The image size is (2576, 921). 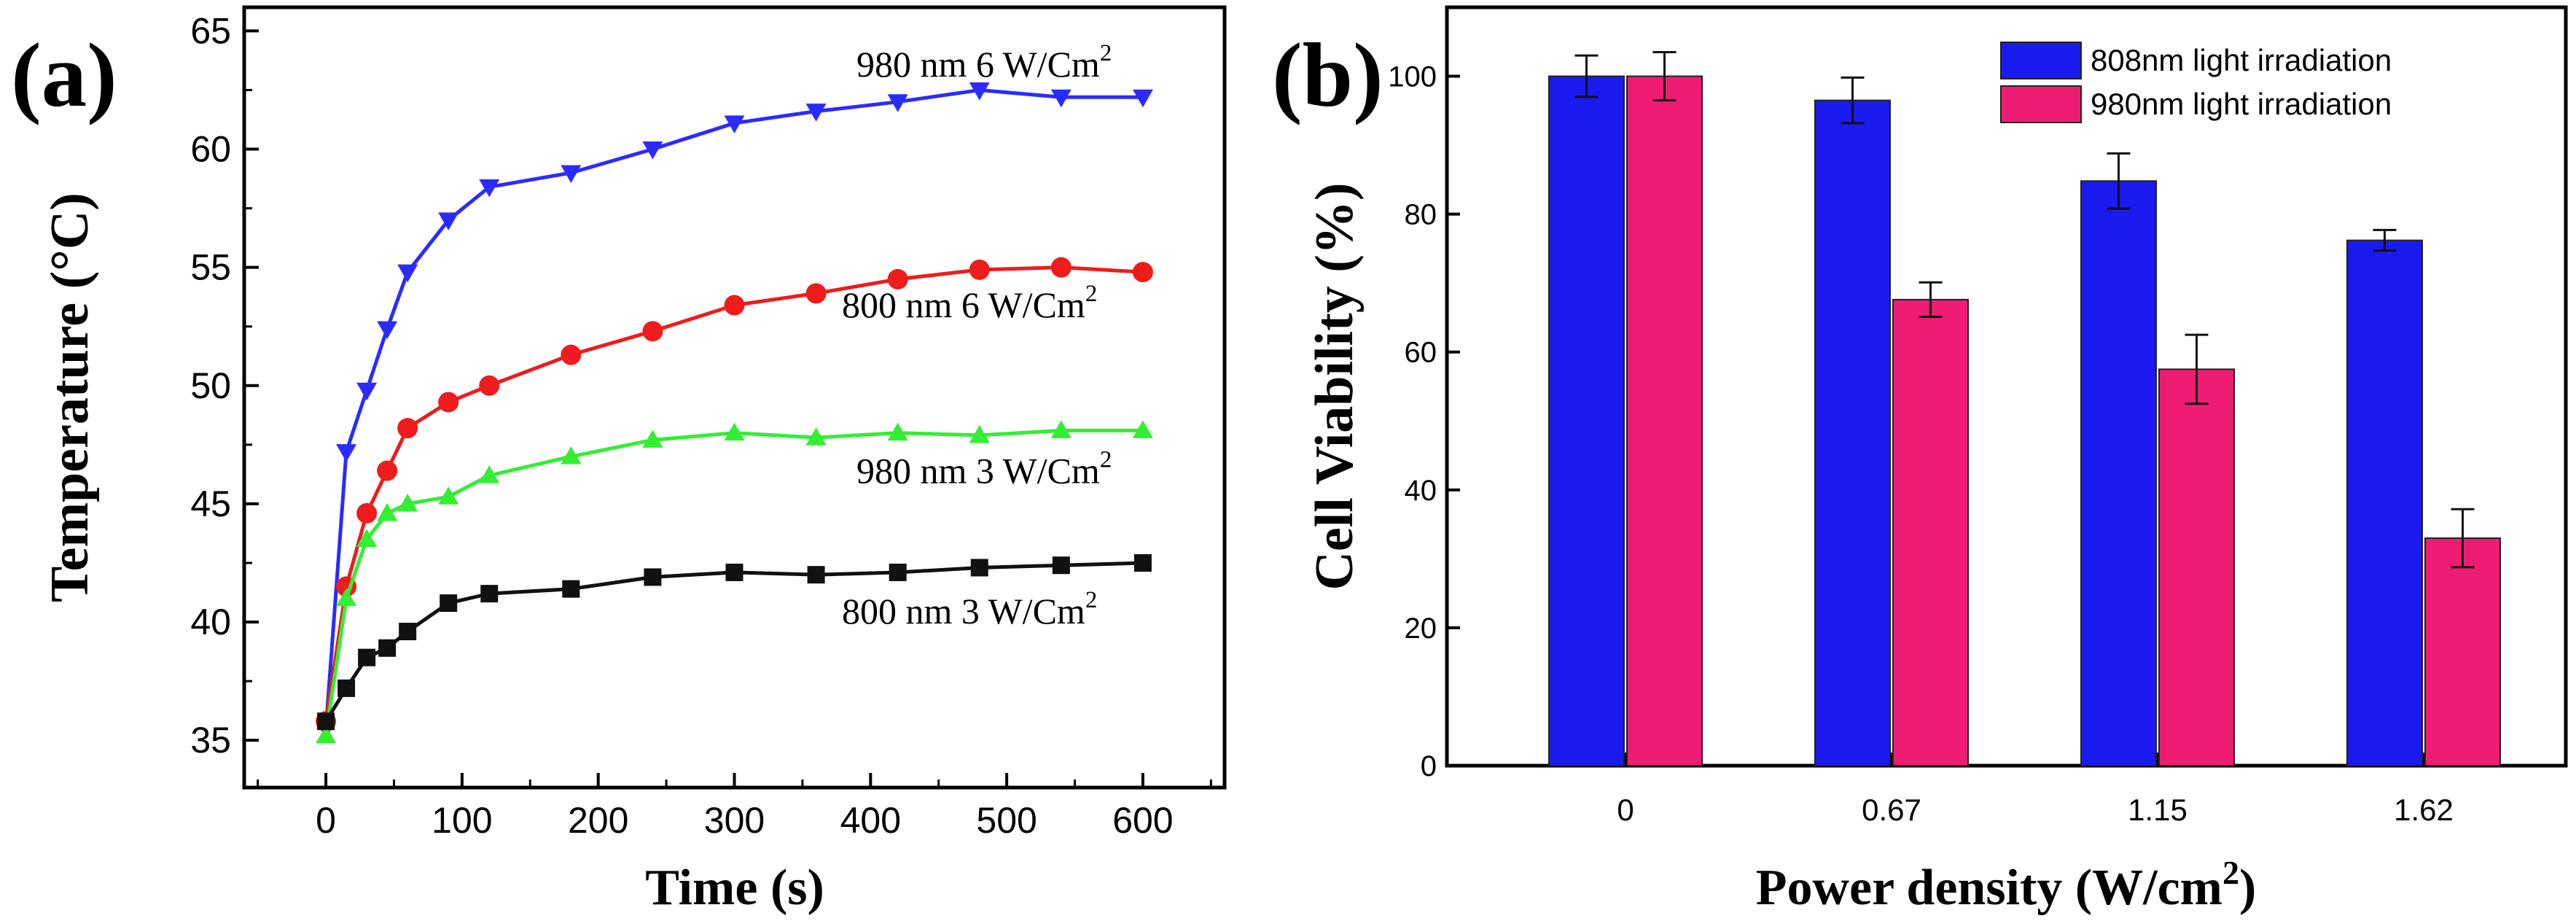 What do you see at coordinates (70, 397) in the screenshot?
I see `y-axis-label-a: Temperature (°C)` at bounding box center [70, 397].